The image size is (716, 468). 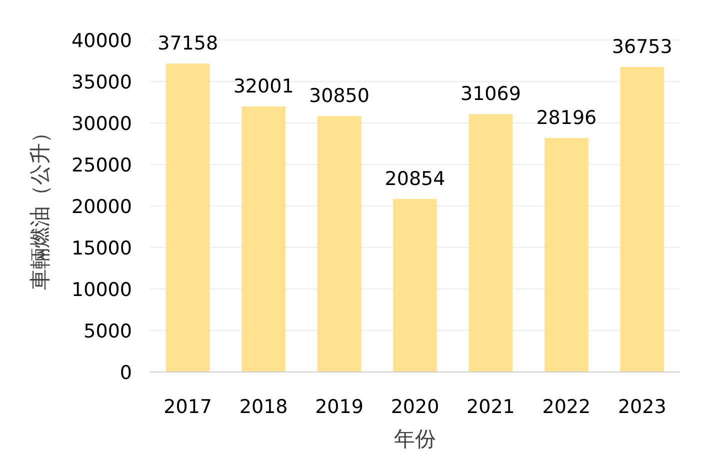 I want to click on data-label: 37158, so click(x=188, y=43).